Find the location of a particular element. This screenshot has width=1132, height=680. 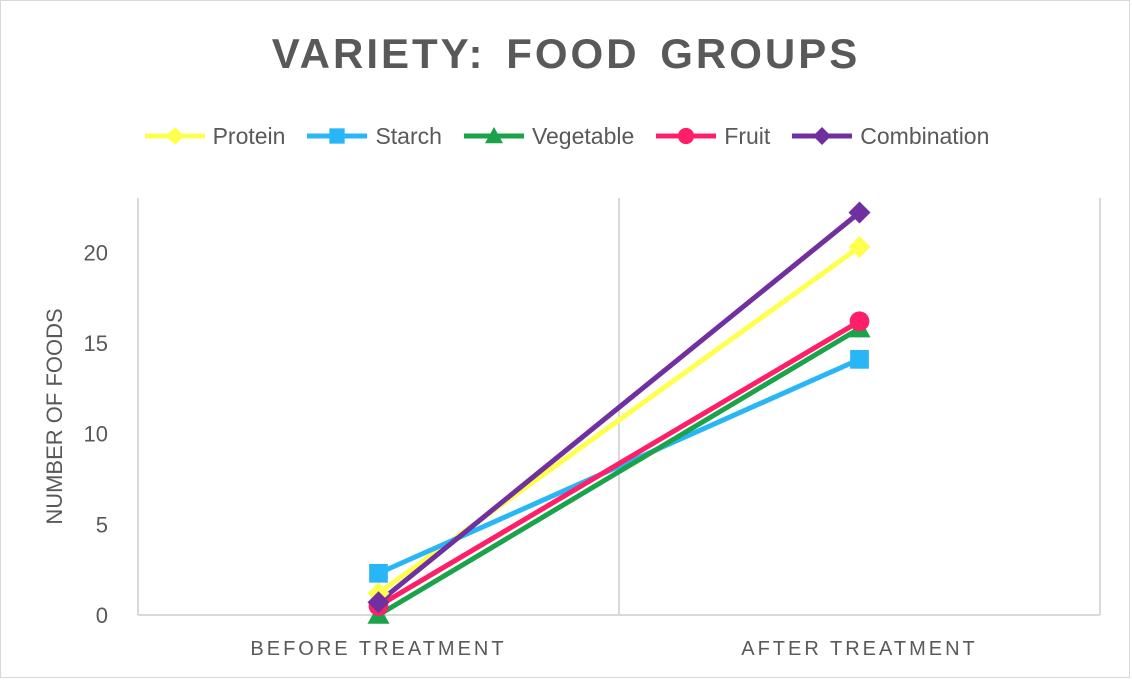

legend-label: Fruit is located at coordinates (747, 135).